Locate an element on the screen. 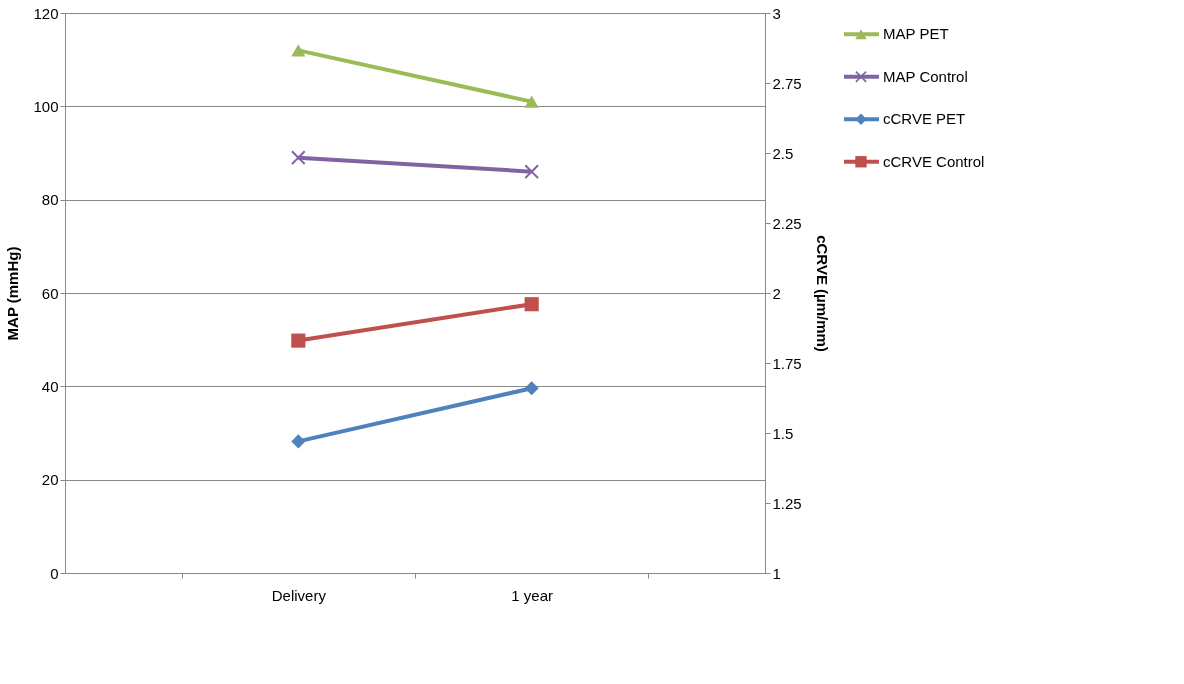 The image size is (1184, 684). legend-label: cCRVE Control is located at coordinates (934, 161).